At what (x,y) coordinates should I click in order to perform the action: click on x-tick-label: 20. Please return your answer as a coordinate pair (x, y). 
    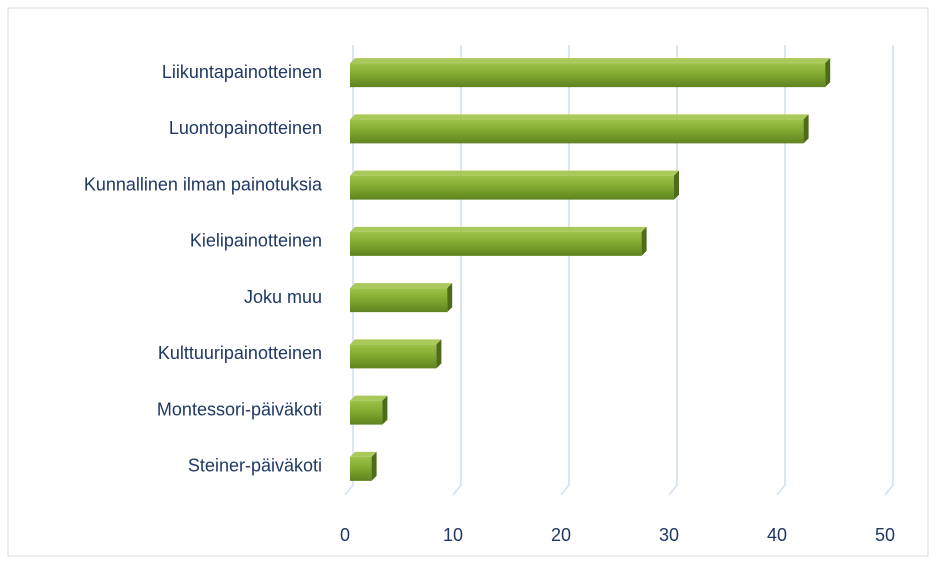
    Looking at the image, I should click on (561, 535).